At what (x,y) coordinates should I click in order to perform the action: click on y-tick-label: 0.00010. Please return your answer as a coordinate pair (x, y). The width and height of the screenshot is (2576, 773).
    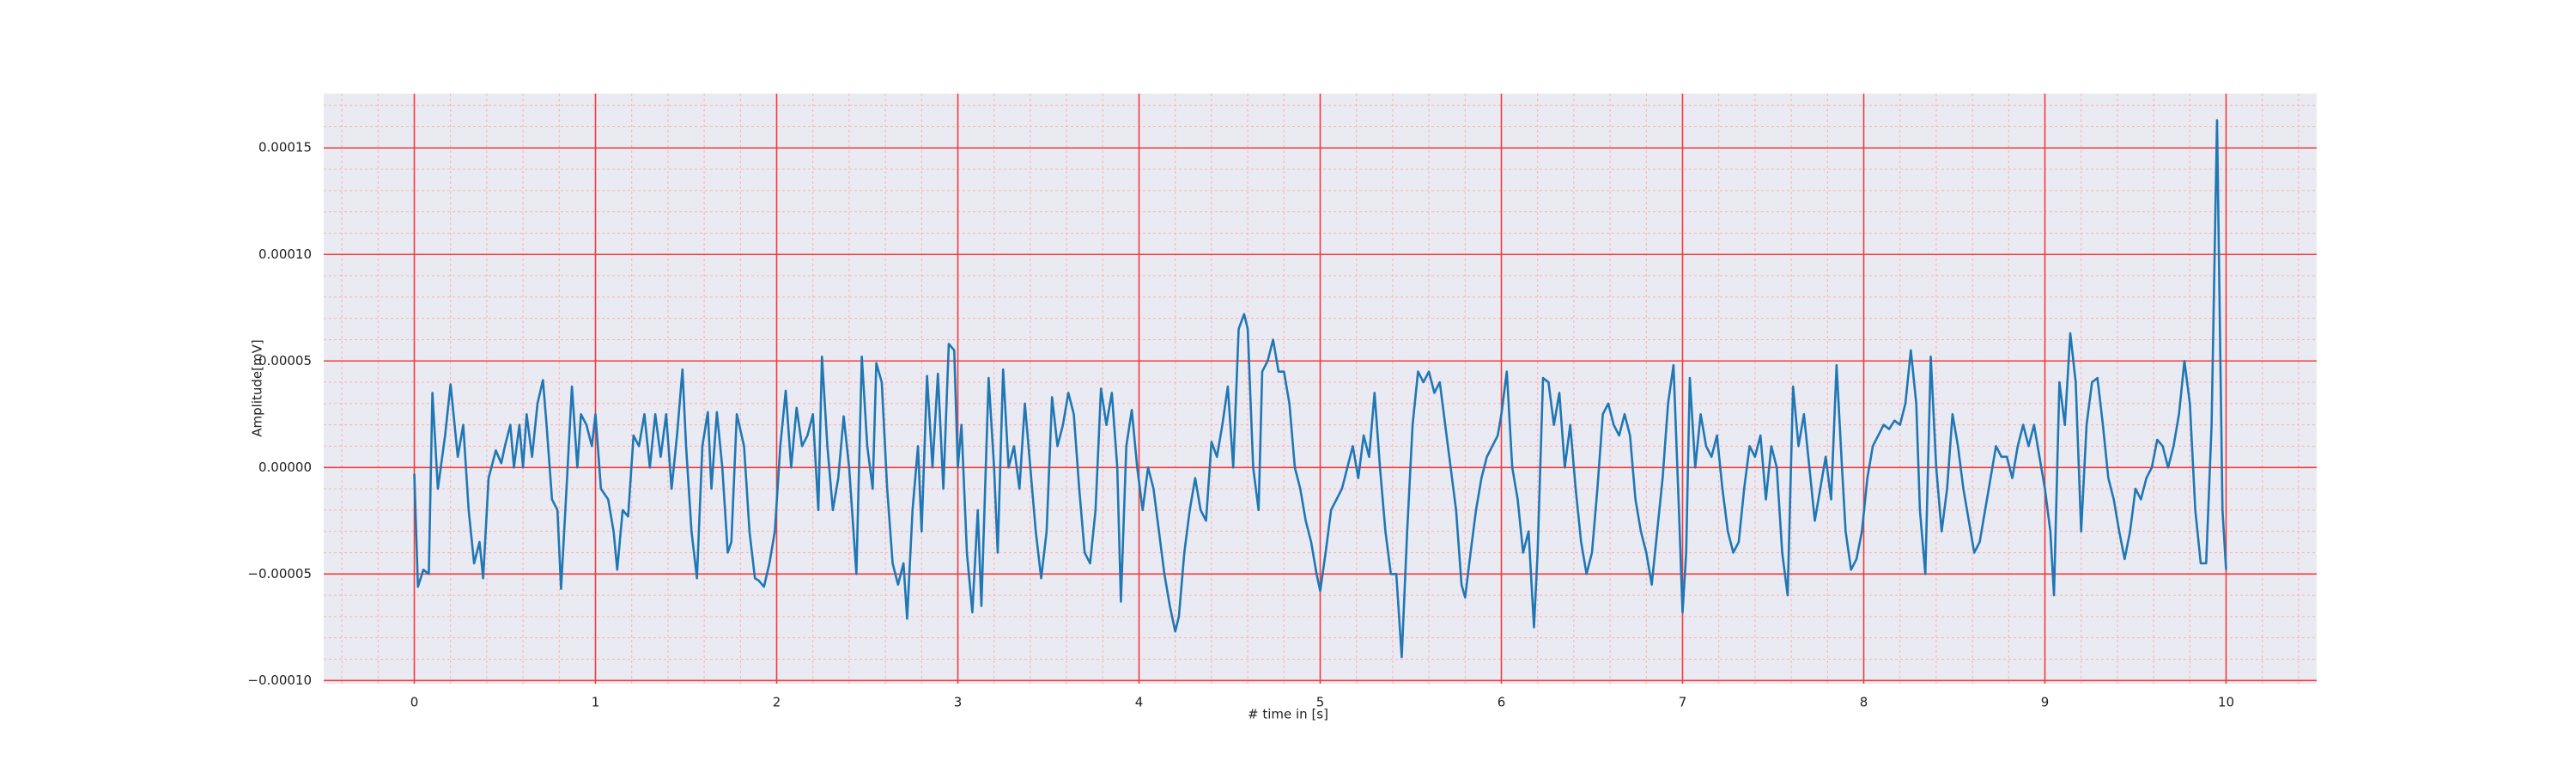
    Looking at the image, I should click on (285, 254).